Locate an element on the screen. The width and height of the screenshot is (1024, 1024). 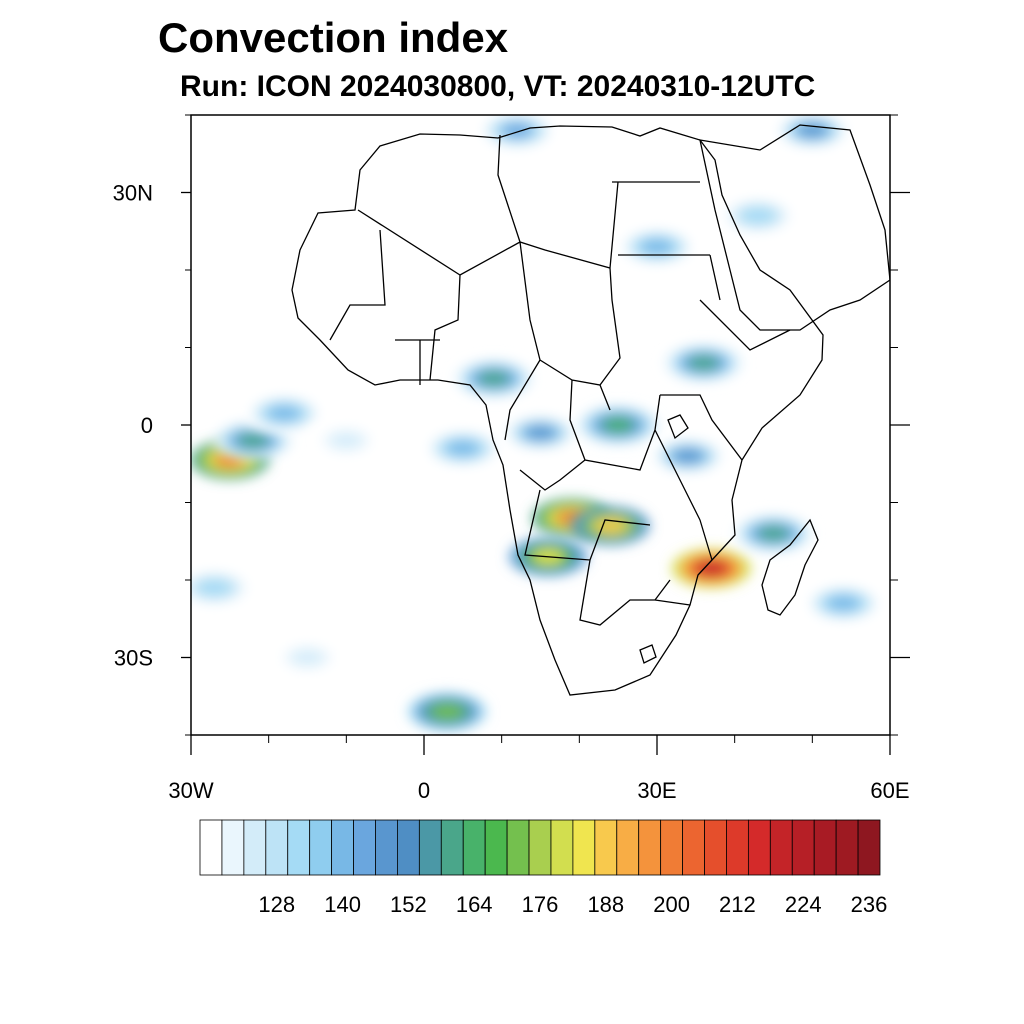
colorbar-label: 140 is located at coordinates (342, 904).